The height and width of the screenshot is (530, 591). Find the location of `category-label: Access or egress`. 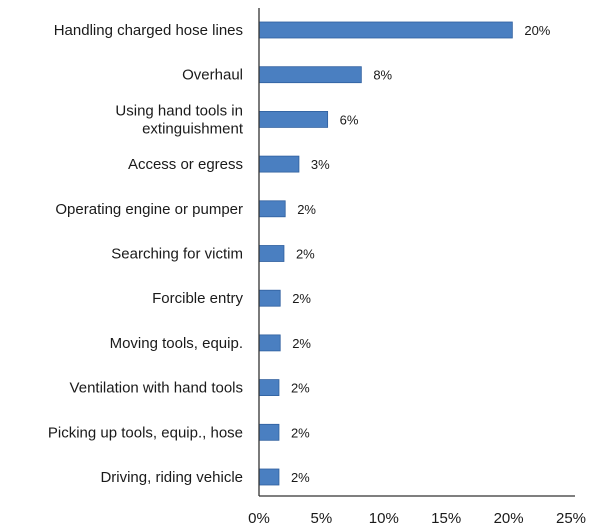

category-label: Access or egress is located at coordinates (185, 164).